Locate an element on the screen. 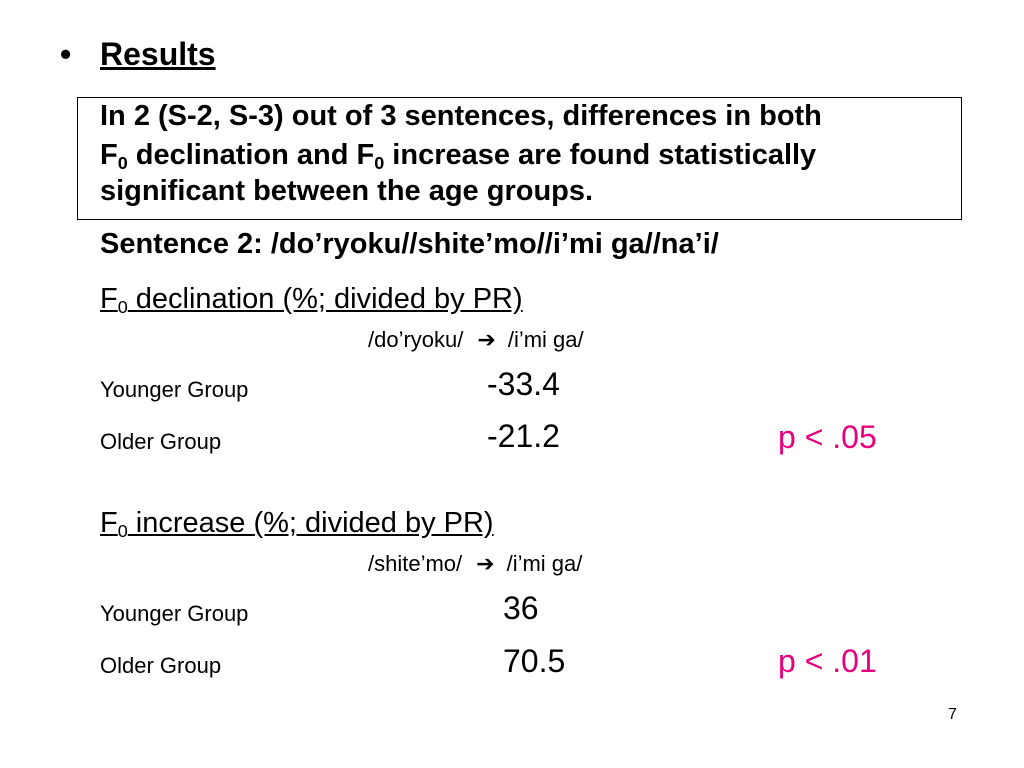 The height and width of the screenshot is (768, 1024). declination-contrast: /do’ryoku/ ➔ /i’mi ga/ is located at coordinates (476, 340).